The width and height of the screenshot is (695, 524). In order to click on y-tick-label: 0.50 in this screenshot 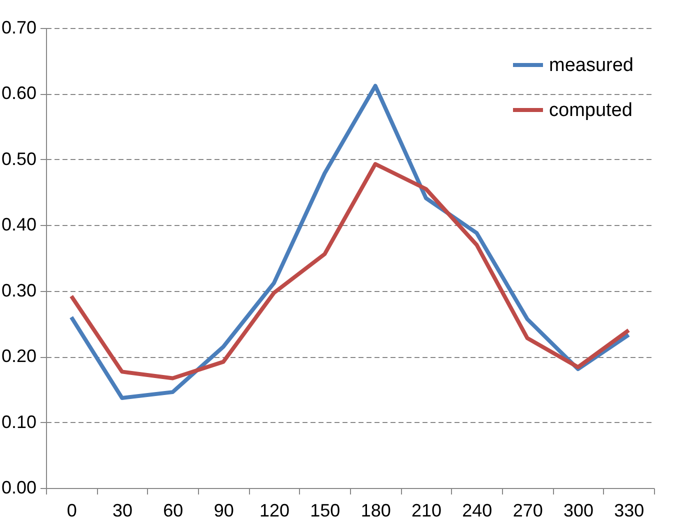, I will do `click(18, 158)`.